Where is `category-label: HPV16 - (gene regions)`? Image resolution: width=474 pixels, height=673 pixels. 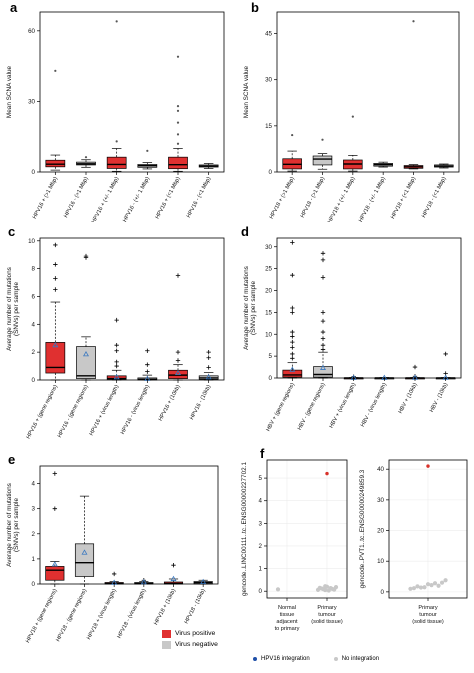 category-label: HPV16 - (gene regions) is located at coordinates (73, 411).